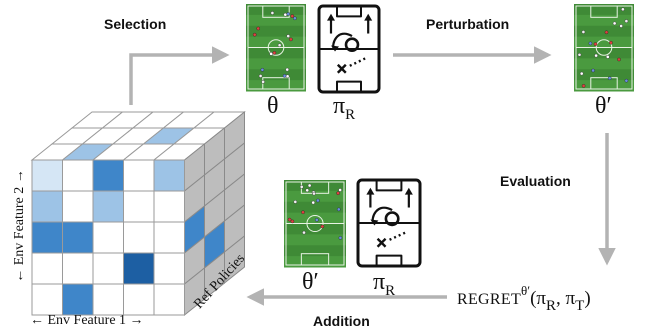 The width and height of the screenshot is (665, 331). Describe the element at coordinates (310, 282) in the screenshot. I see `theta-prime-bottom-label: θ′` at that location.